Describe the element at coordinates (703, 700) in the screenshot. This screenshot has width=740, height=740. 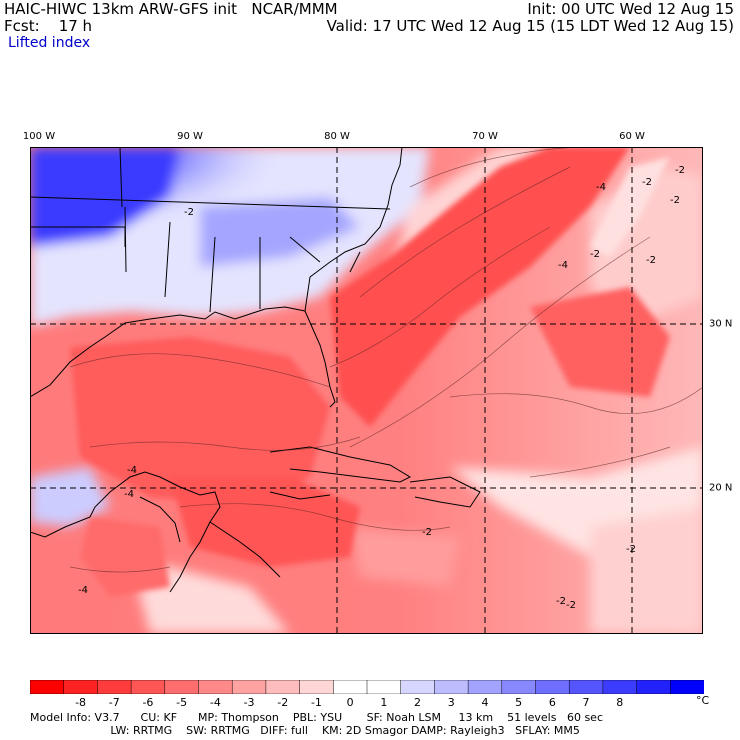
I see `colorbar-unit: °C` at that location.